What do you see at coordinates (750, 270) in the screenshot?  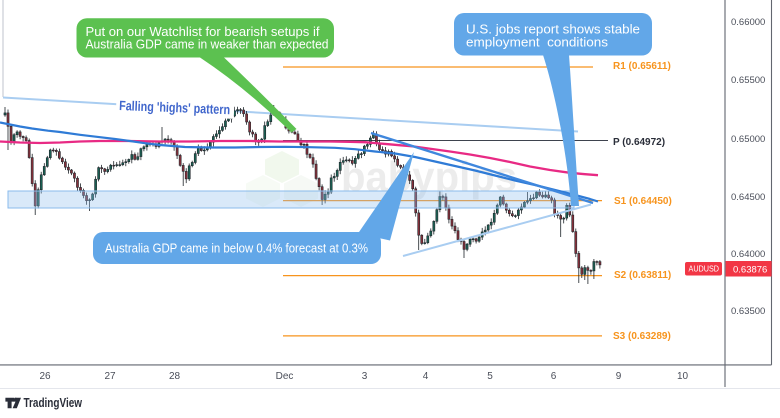 I see `svg-text: 0.63876` at bounding box center [750, 270].